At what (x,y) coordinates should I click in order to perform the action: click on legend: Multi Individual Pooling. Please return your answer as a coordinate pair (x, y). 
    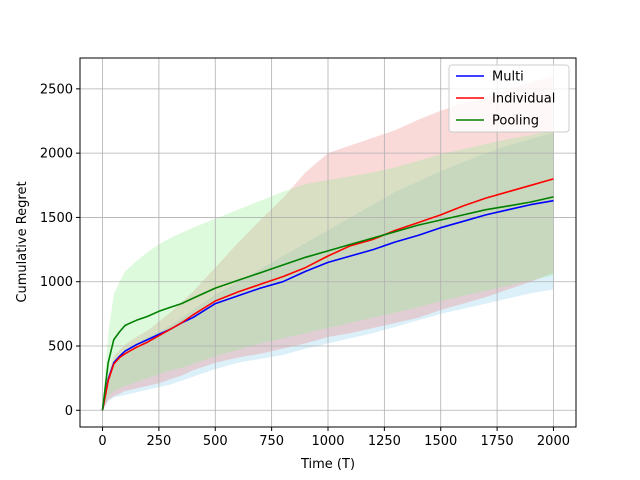
    Looking at the image, I should click on (509, 98).